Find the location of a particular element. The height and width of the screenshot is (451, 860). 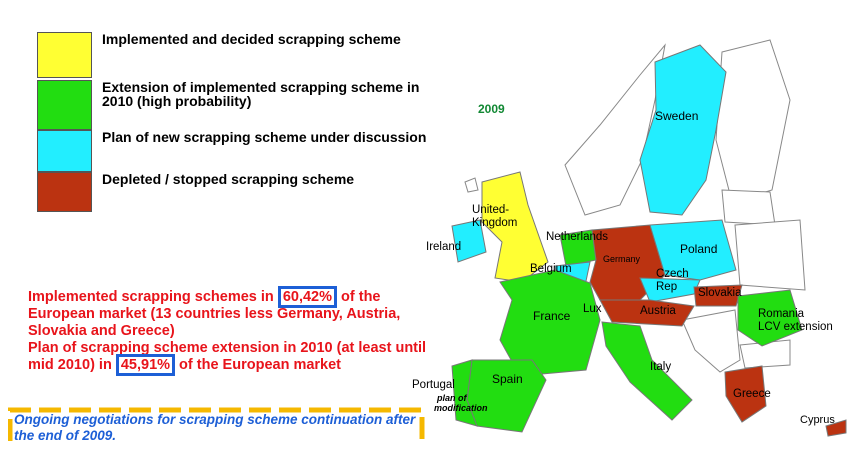

country-label: LCV extension is located at coordinates (795, 327).